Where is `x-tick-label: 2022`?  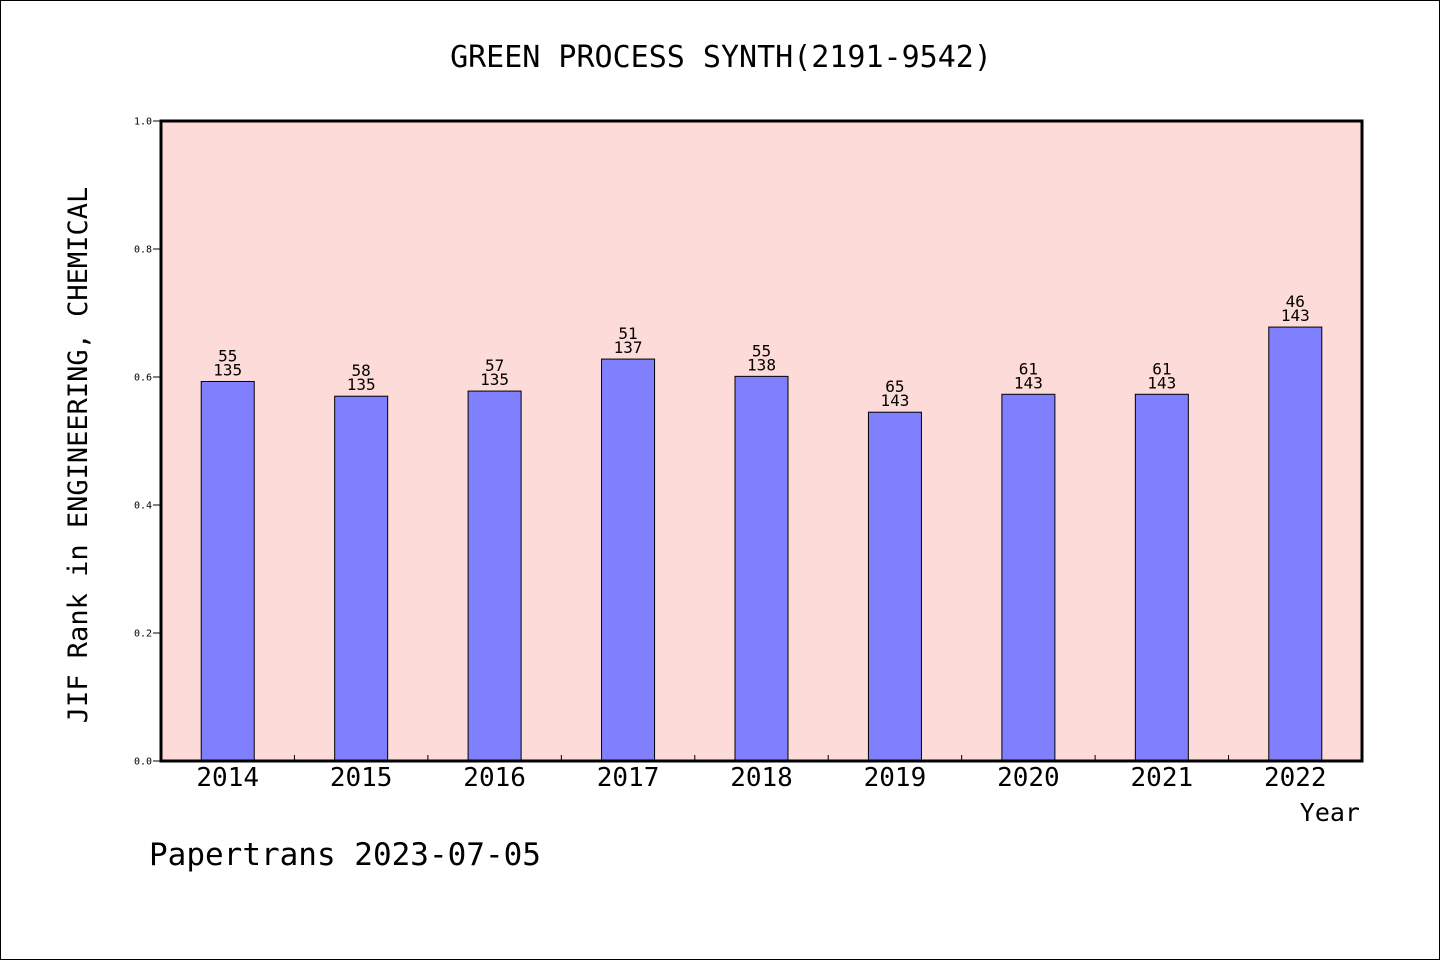
x-tick-label: 2022 is located at coordinates (1295, 778).